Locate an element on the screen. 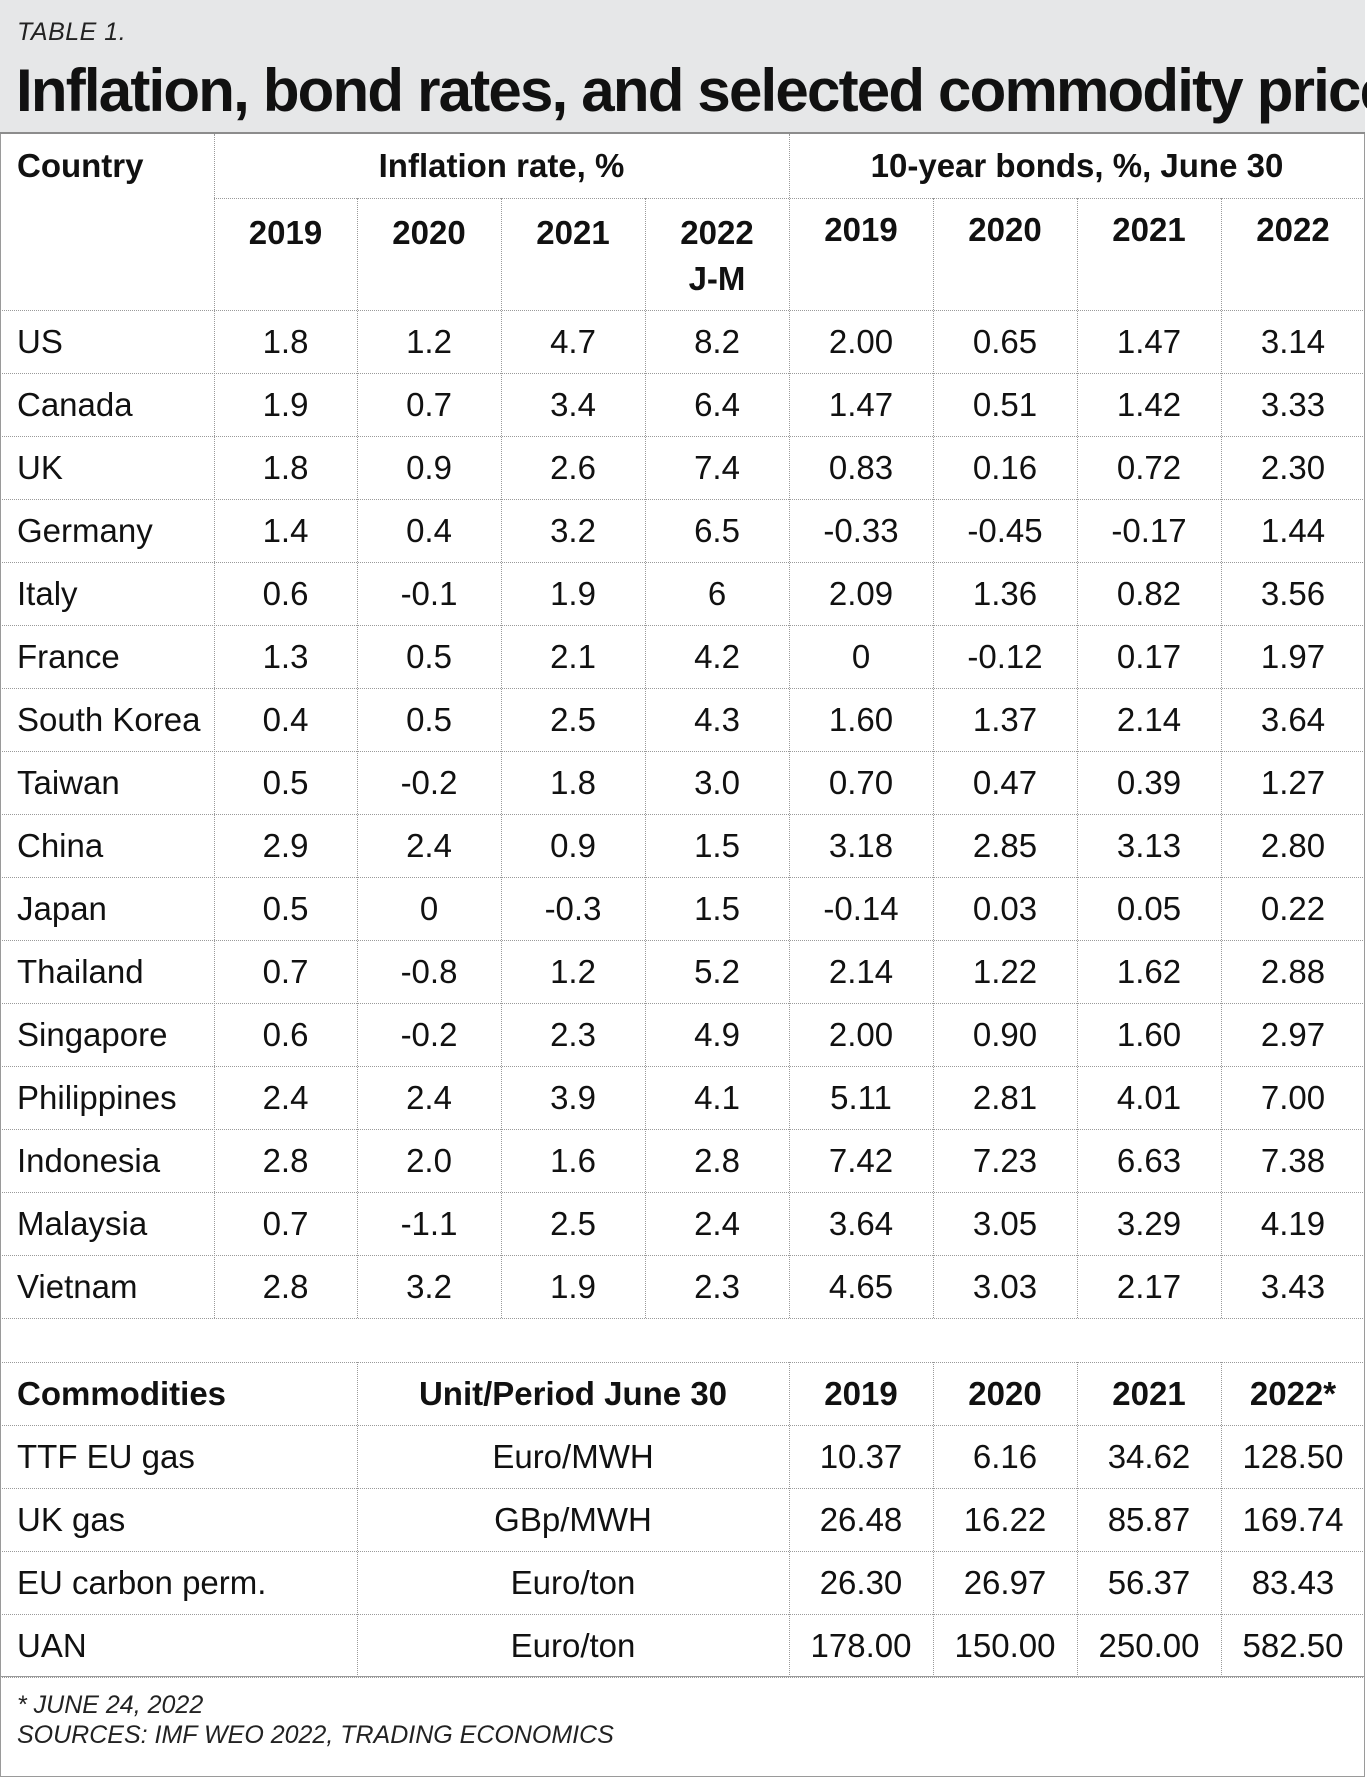 This screenshot has width=1367, height=1779. inflation-year-header: 2019 is located at coordinates (285, 232).